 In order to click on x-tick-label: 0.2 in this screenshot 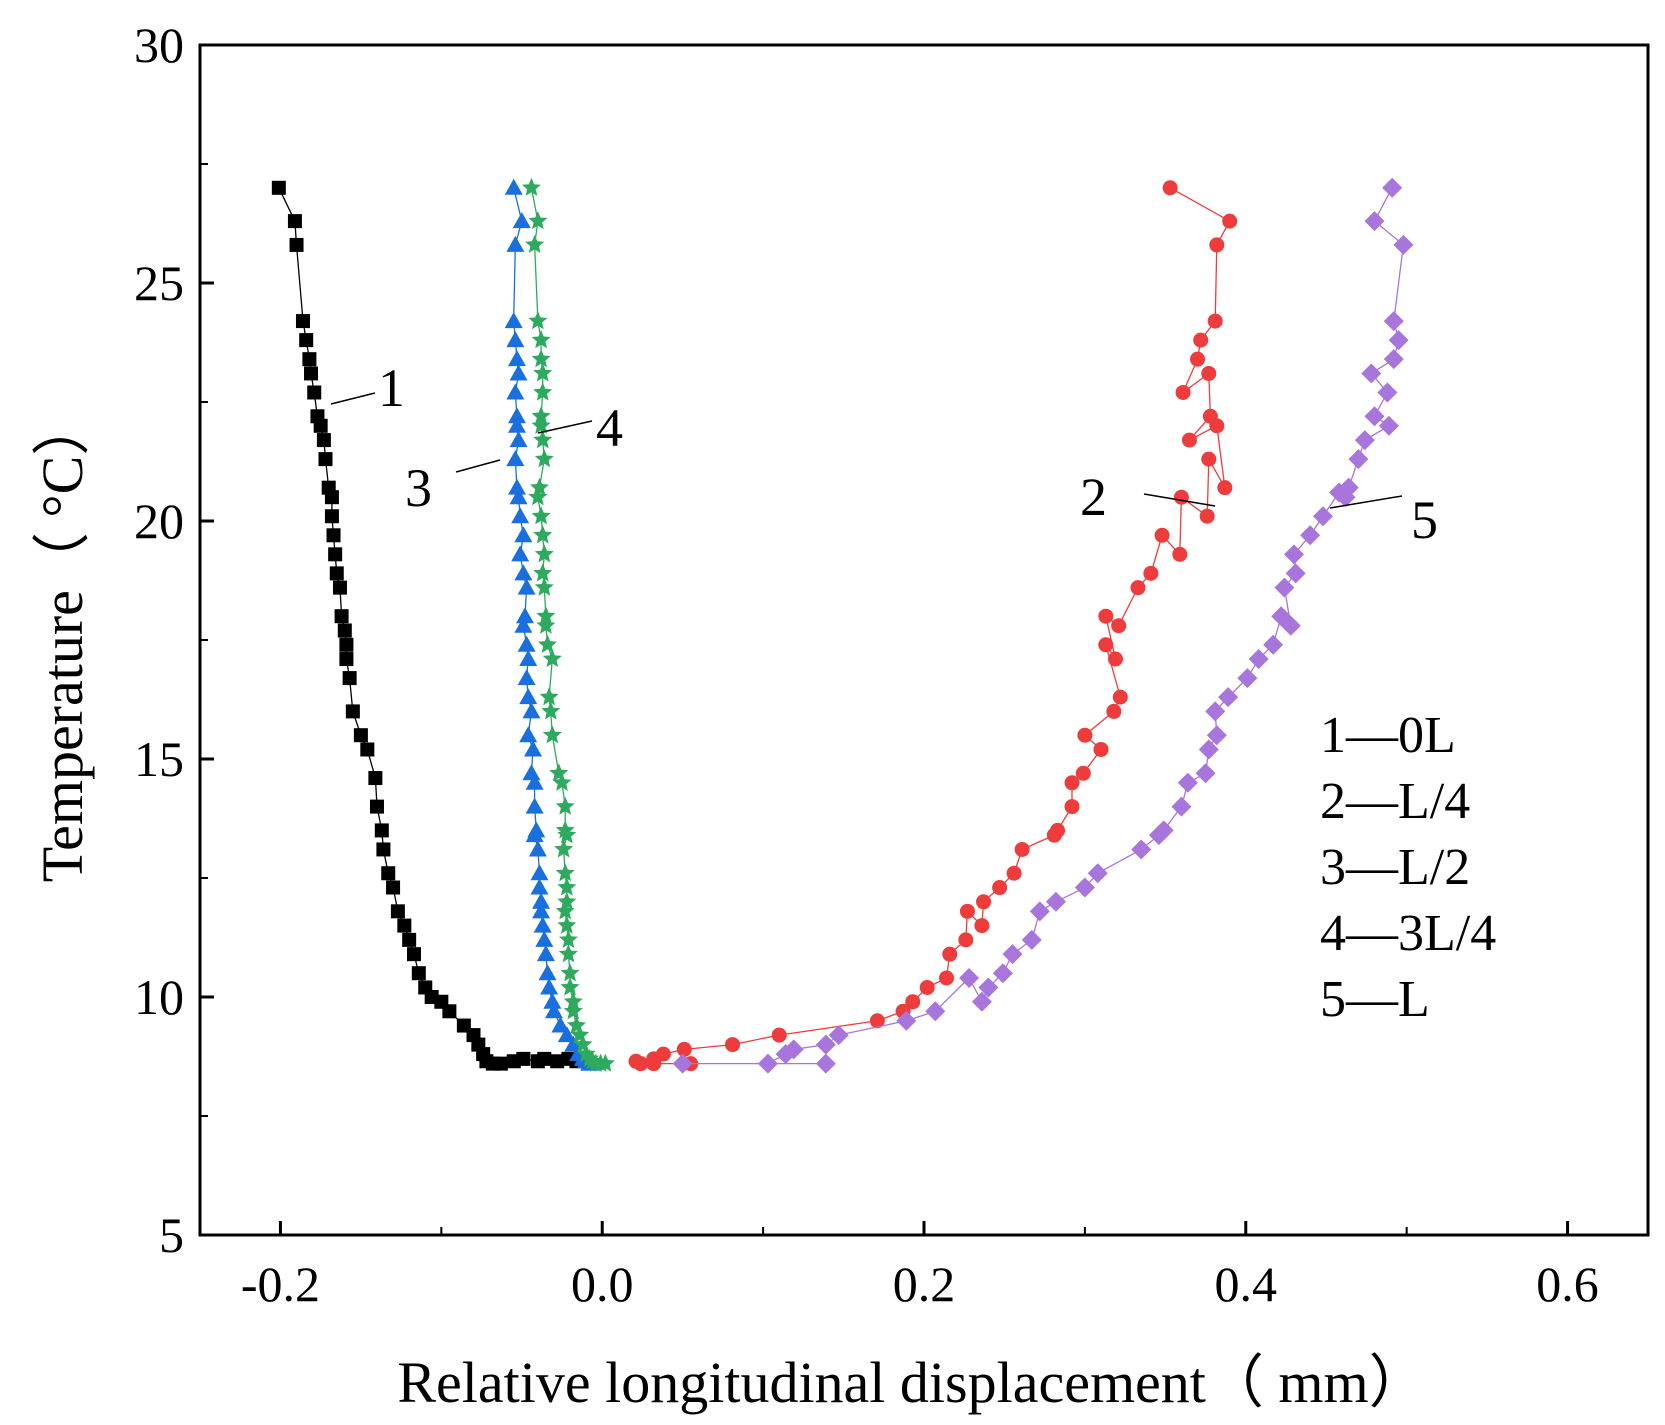, I will do `click(924, 1284)`.